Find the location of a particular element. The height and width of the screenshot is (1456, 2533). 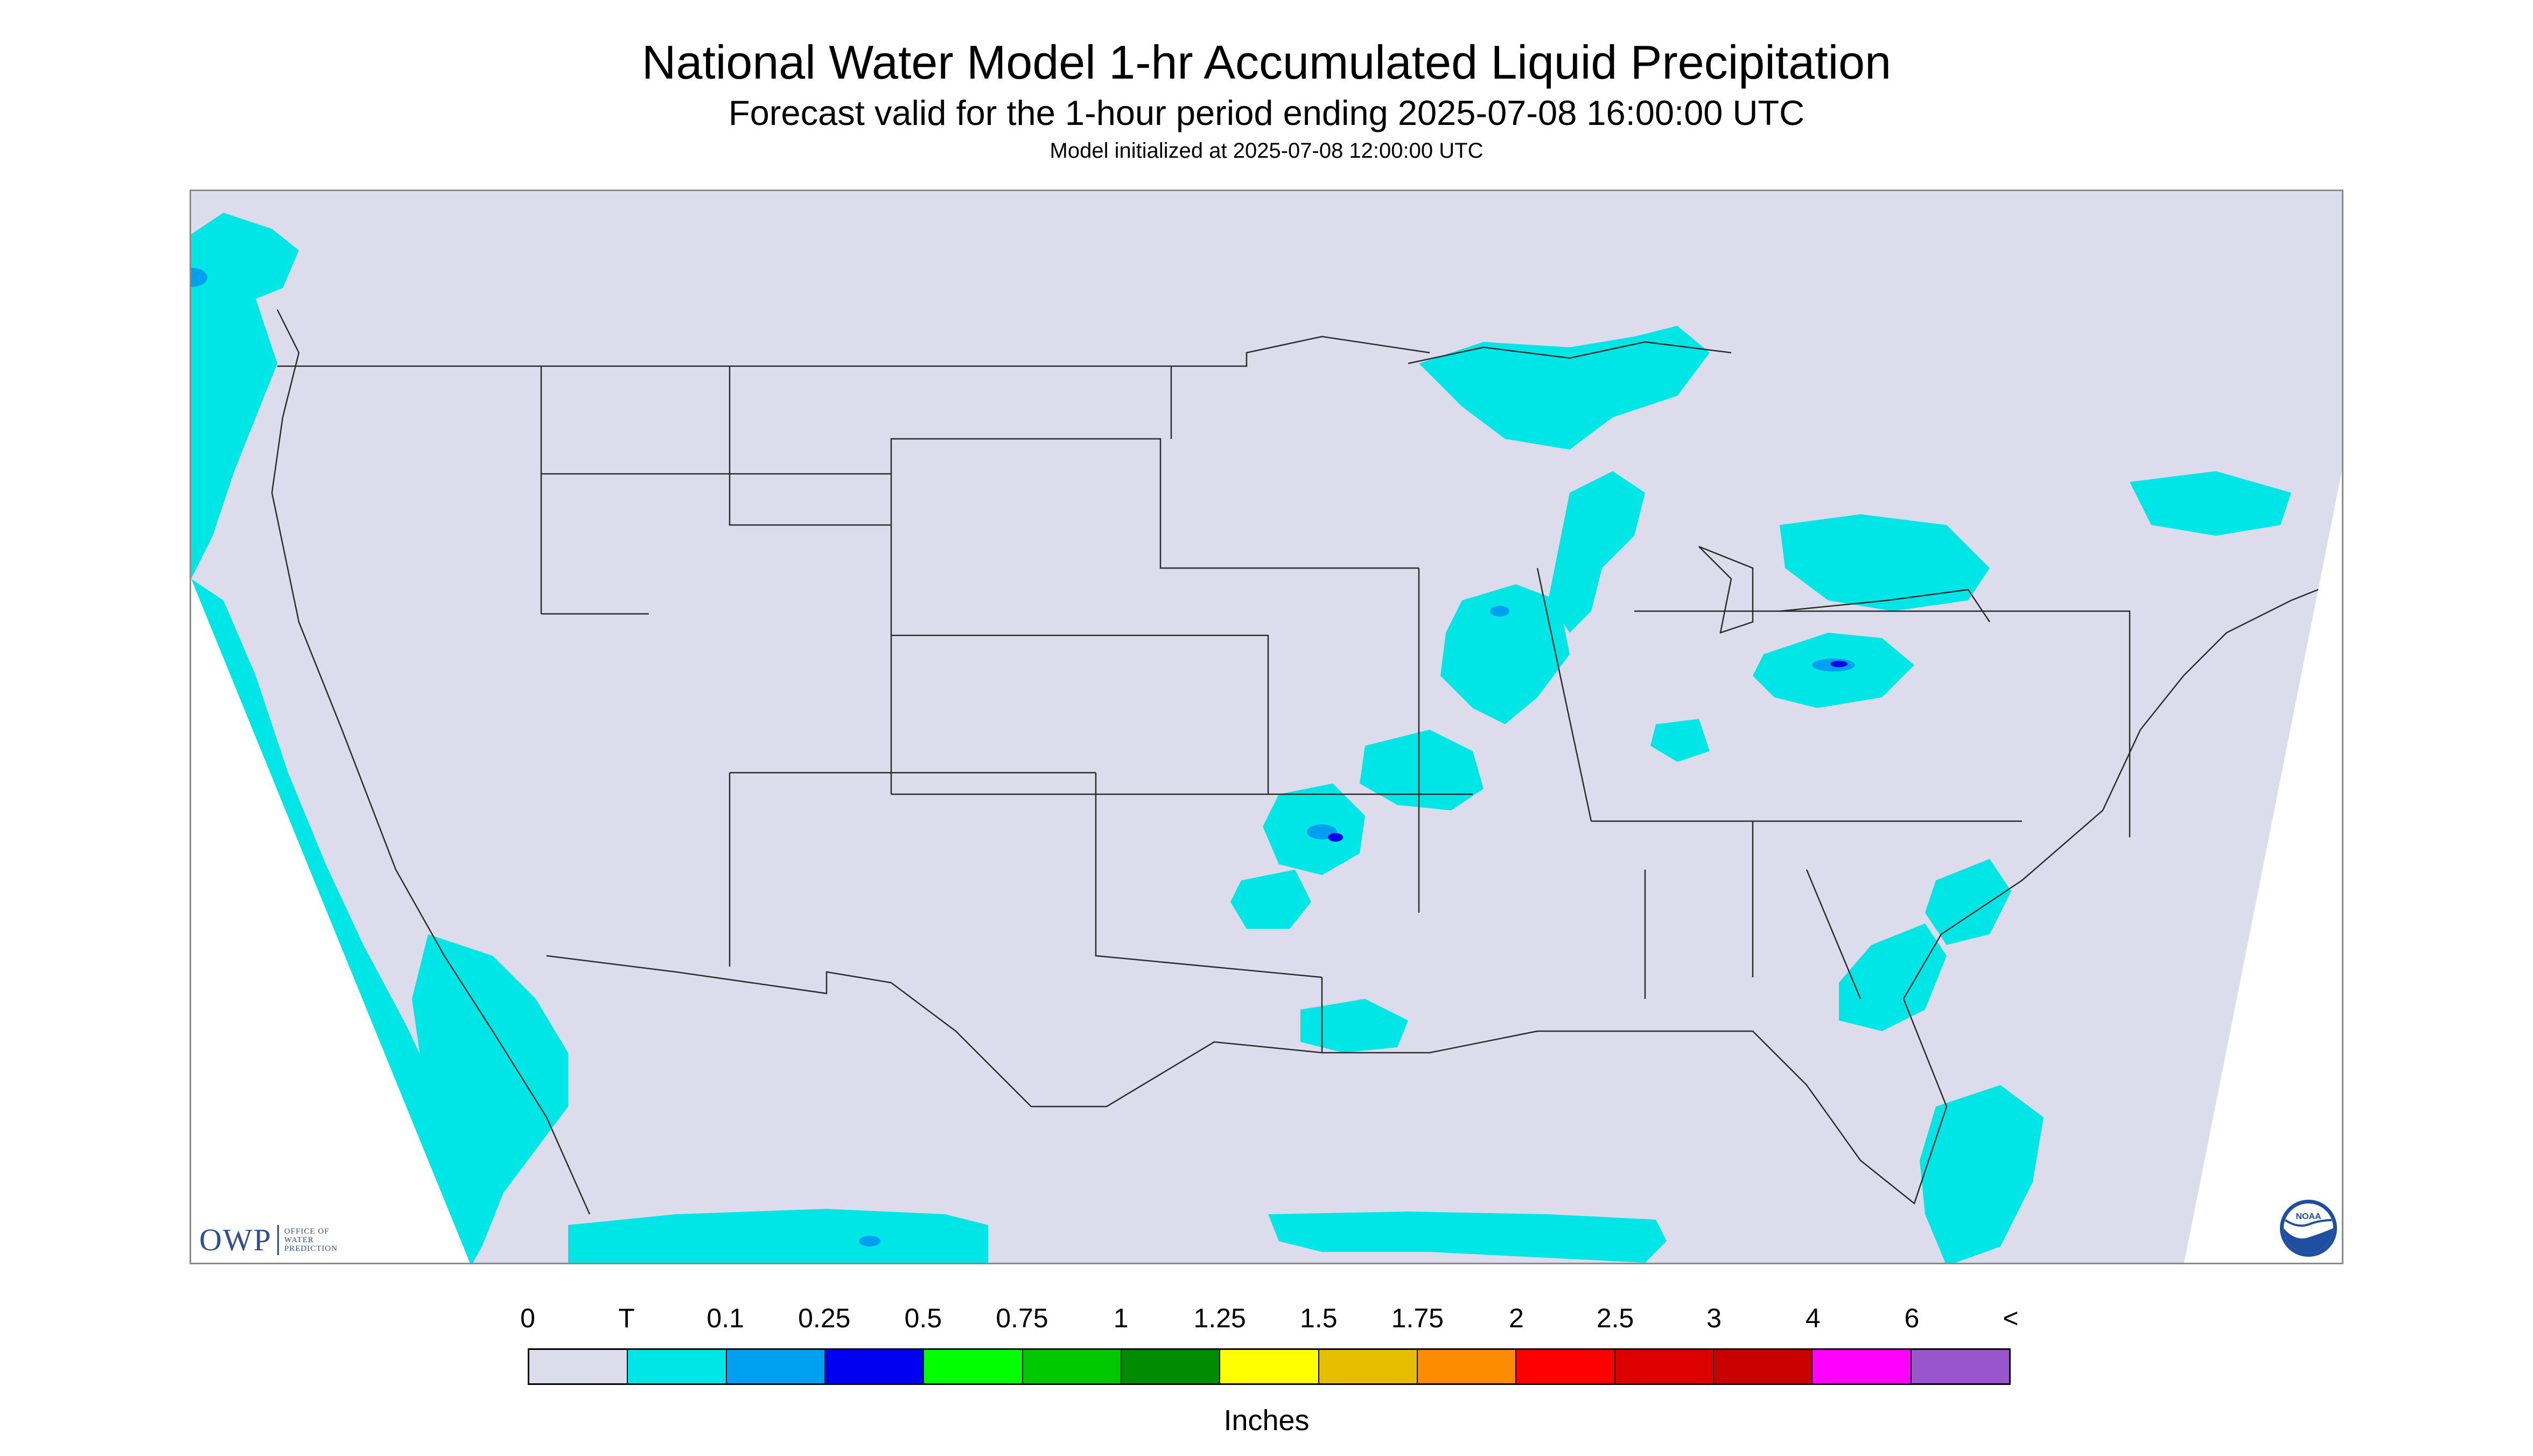

us-mexico-border is located at coordinates (789, 1031).